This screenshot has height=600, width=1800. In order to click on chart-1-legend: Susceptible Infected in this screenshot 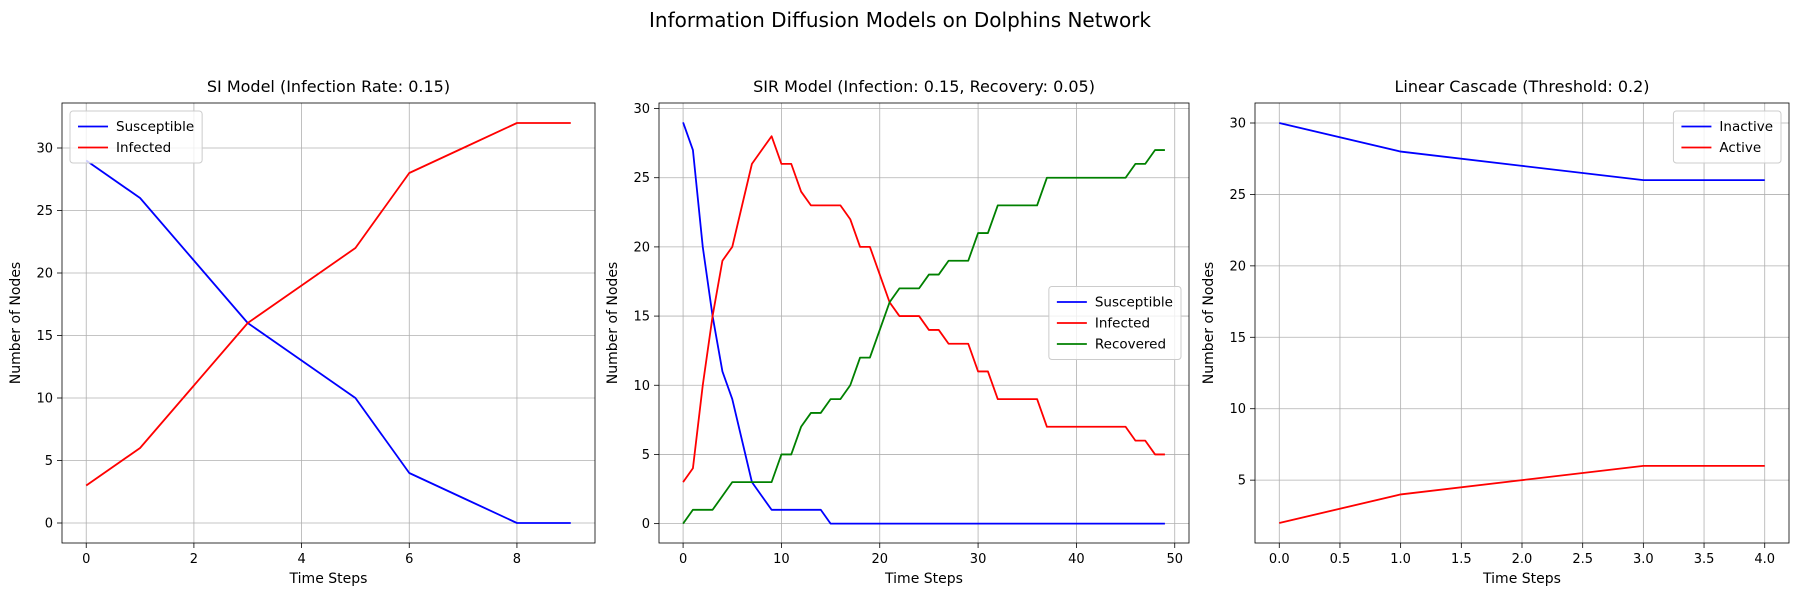, I will do `click(136, 137)`.